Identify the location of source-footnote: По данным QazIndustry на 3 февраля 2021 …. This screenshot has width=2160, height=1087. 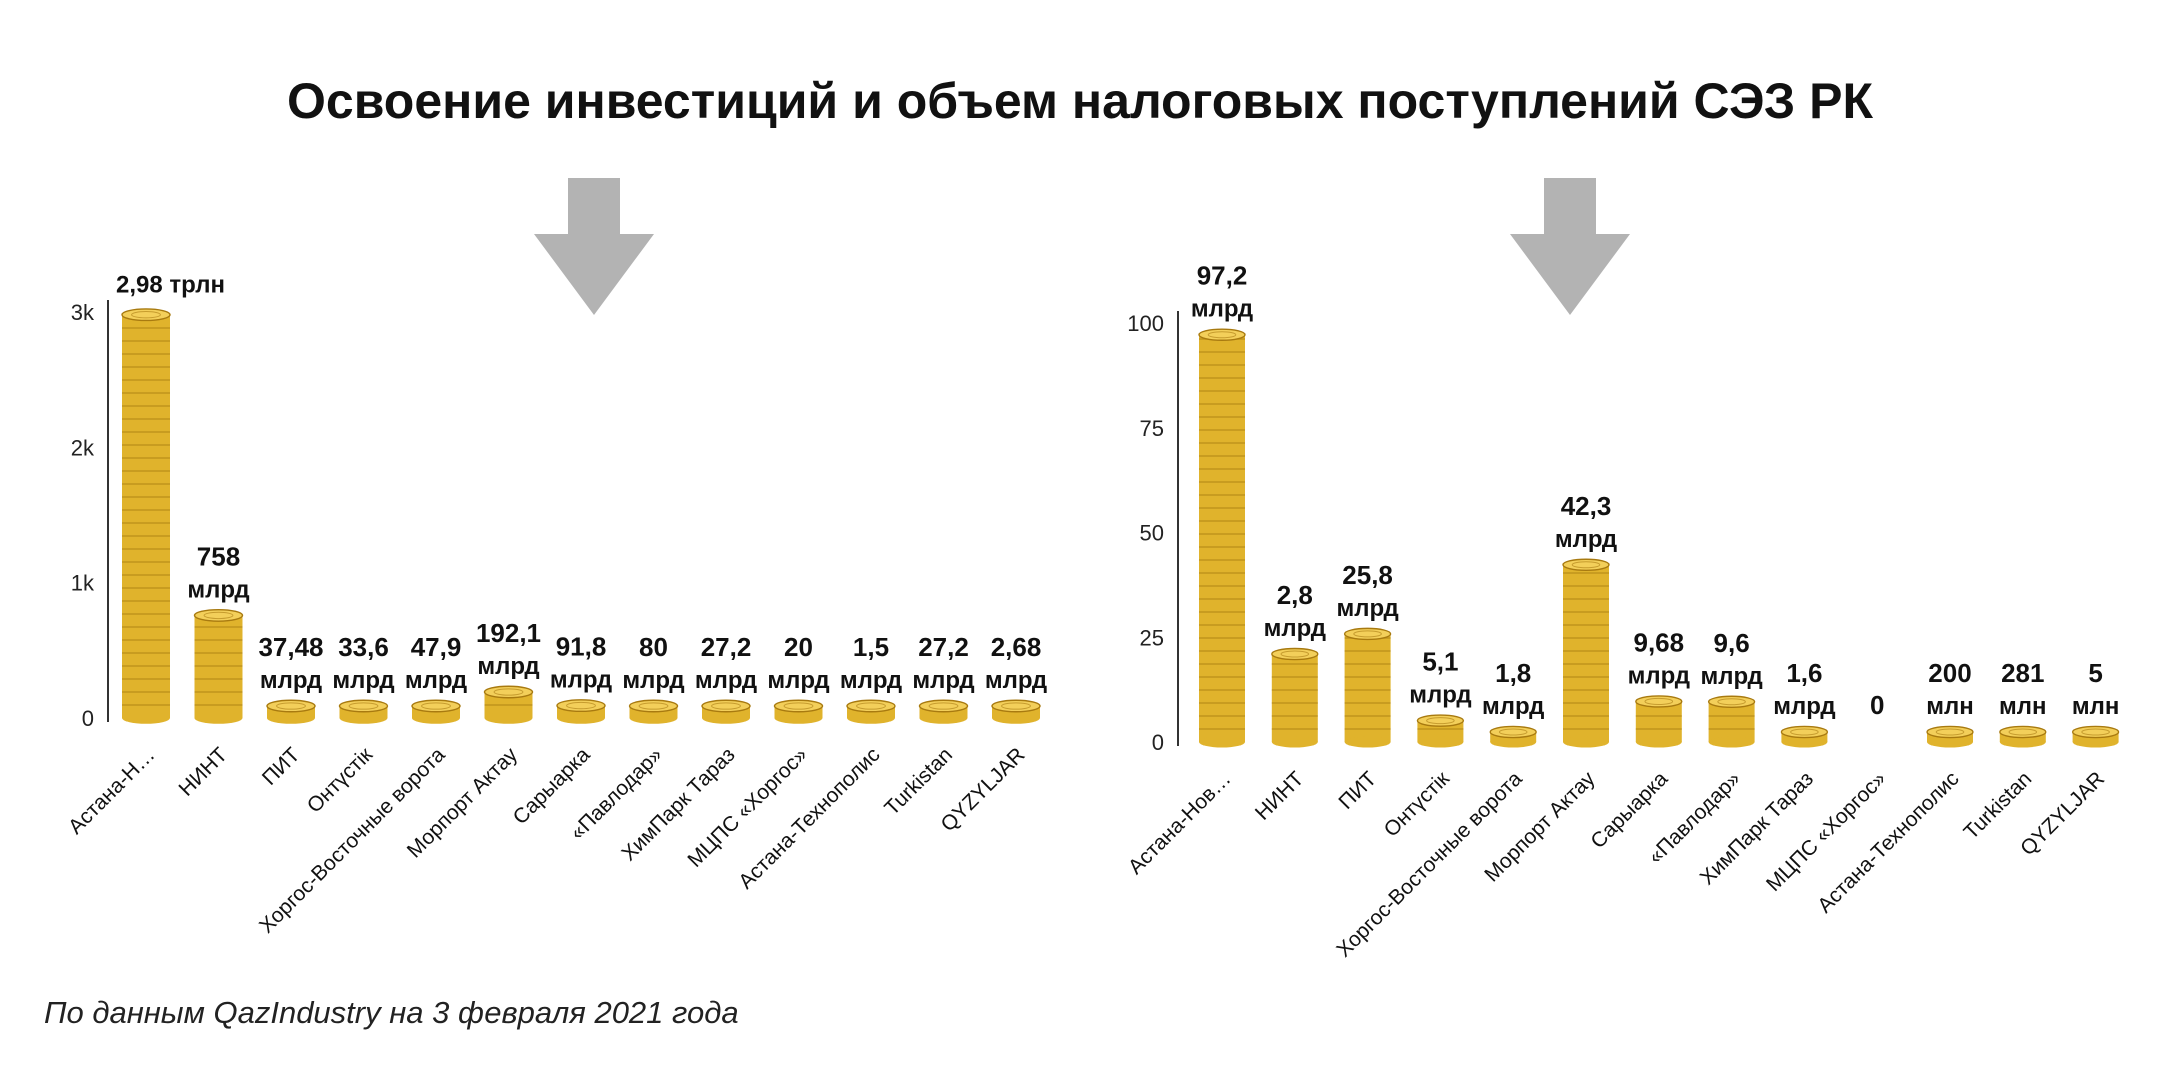
(391, 1012).